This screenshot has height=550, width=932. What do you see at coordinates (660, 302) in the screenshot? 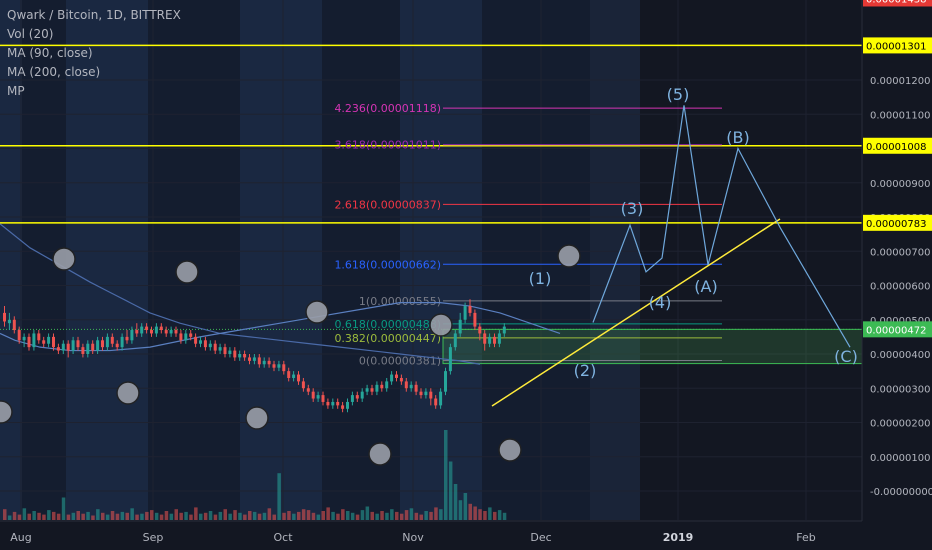
I see `wave-label: (4)` at bounding box center [660, 302].